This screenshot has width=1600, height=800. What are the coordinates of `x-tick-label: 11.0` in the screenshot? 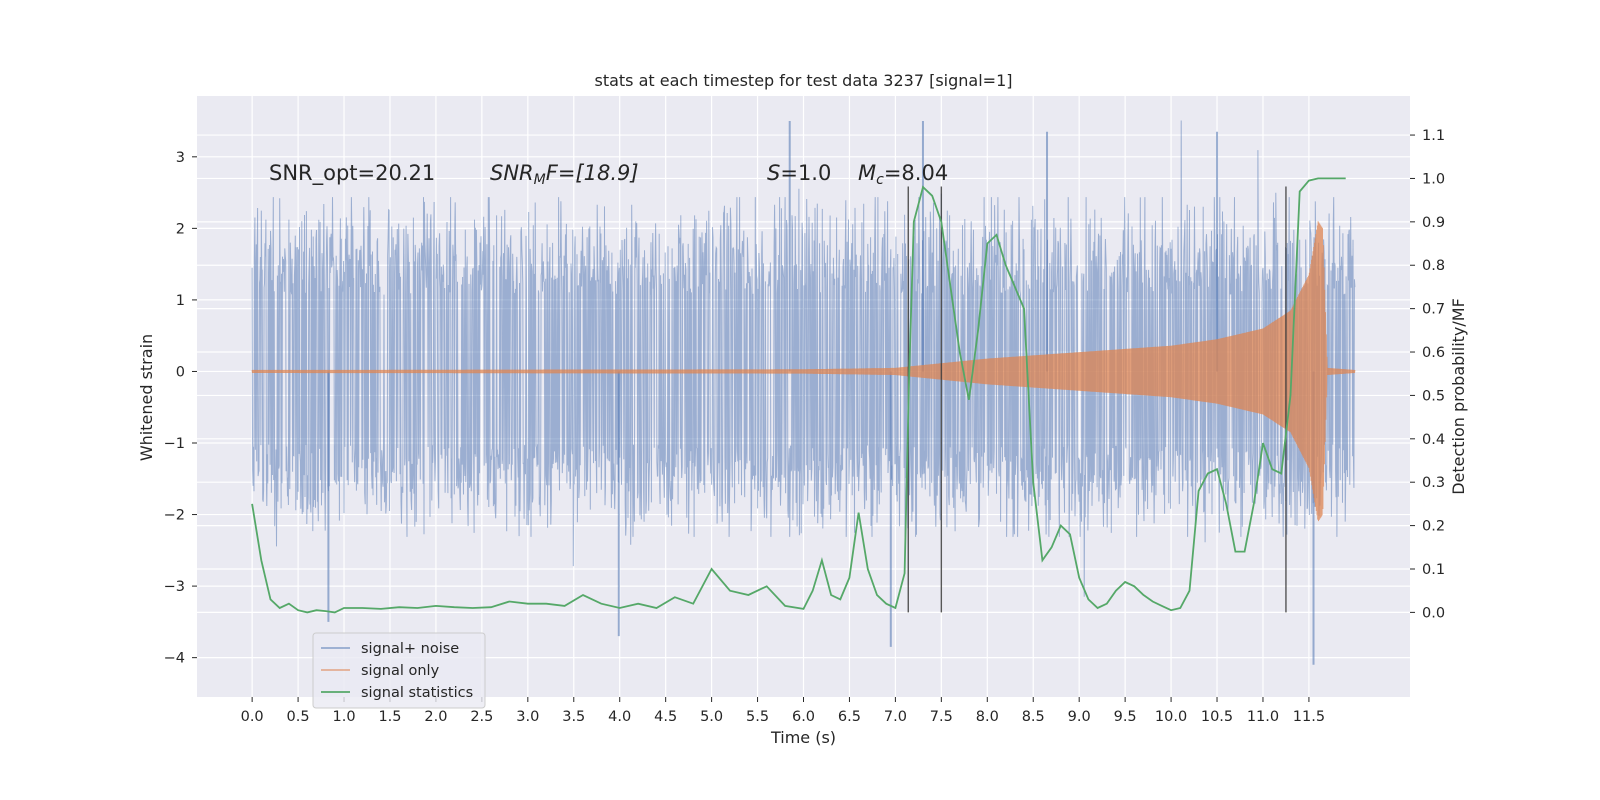 It's located at (1263, 717).